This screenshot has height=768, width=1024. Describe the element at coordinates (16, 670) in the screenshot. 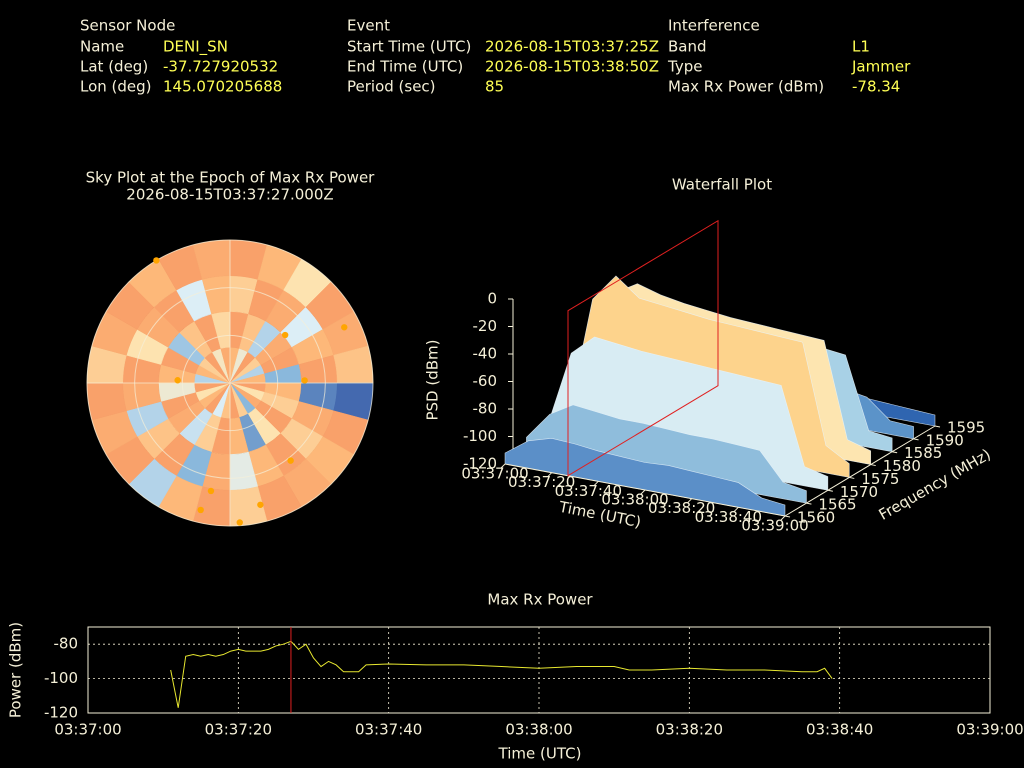

I see `y-axis-label: Power (dBm)` at that location.